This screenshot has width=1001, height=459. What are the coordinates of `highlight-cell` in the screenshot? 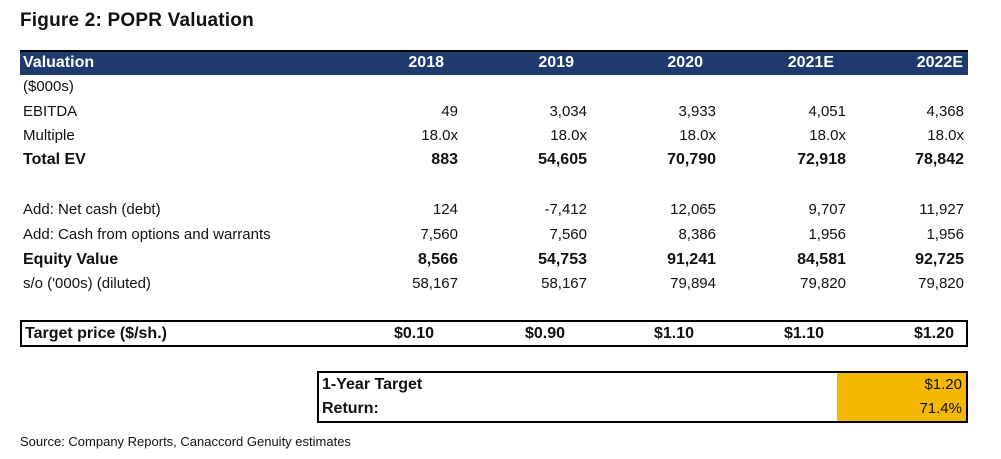 It's located at (901, 397).